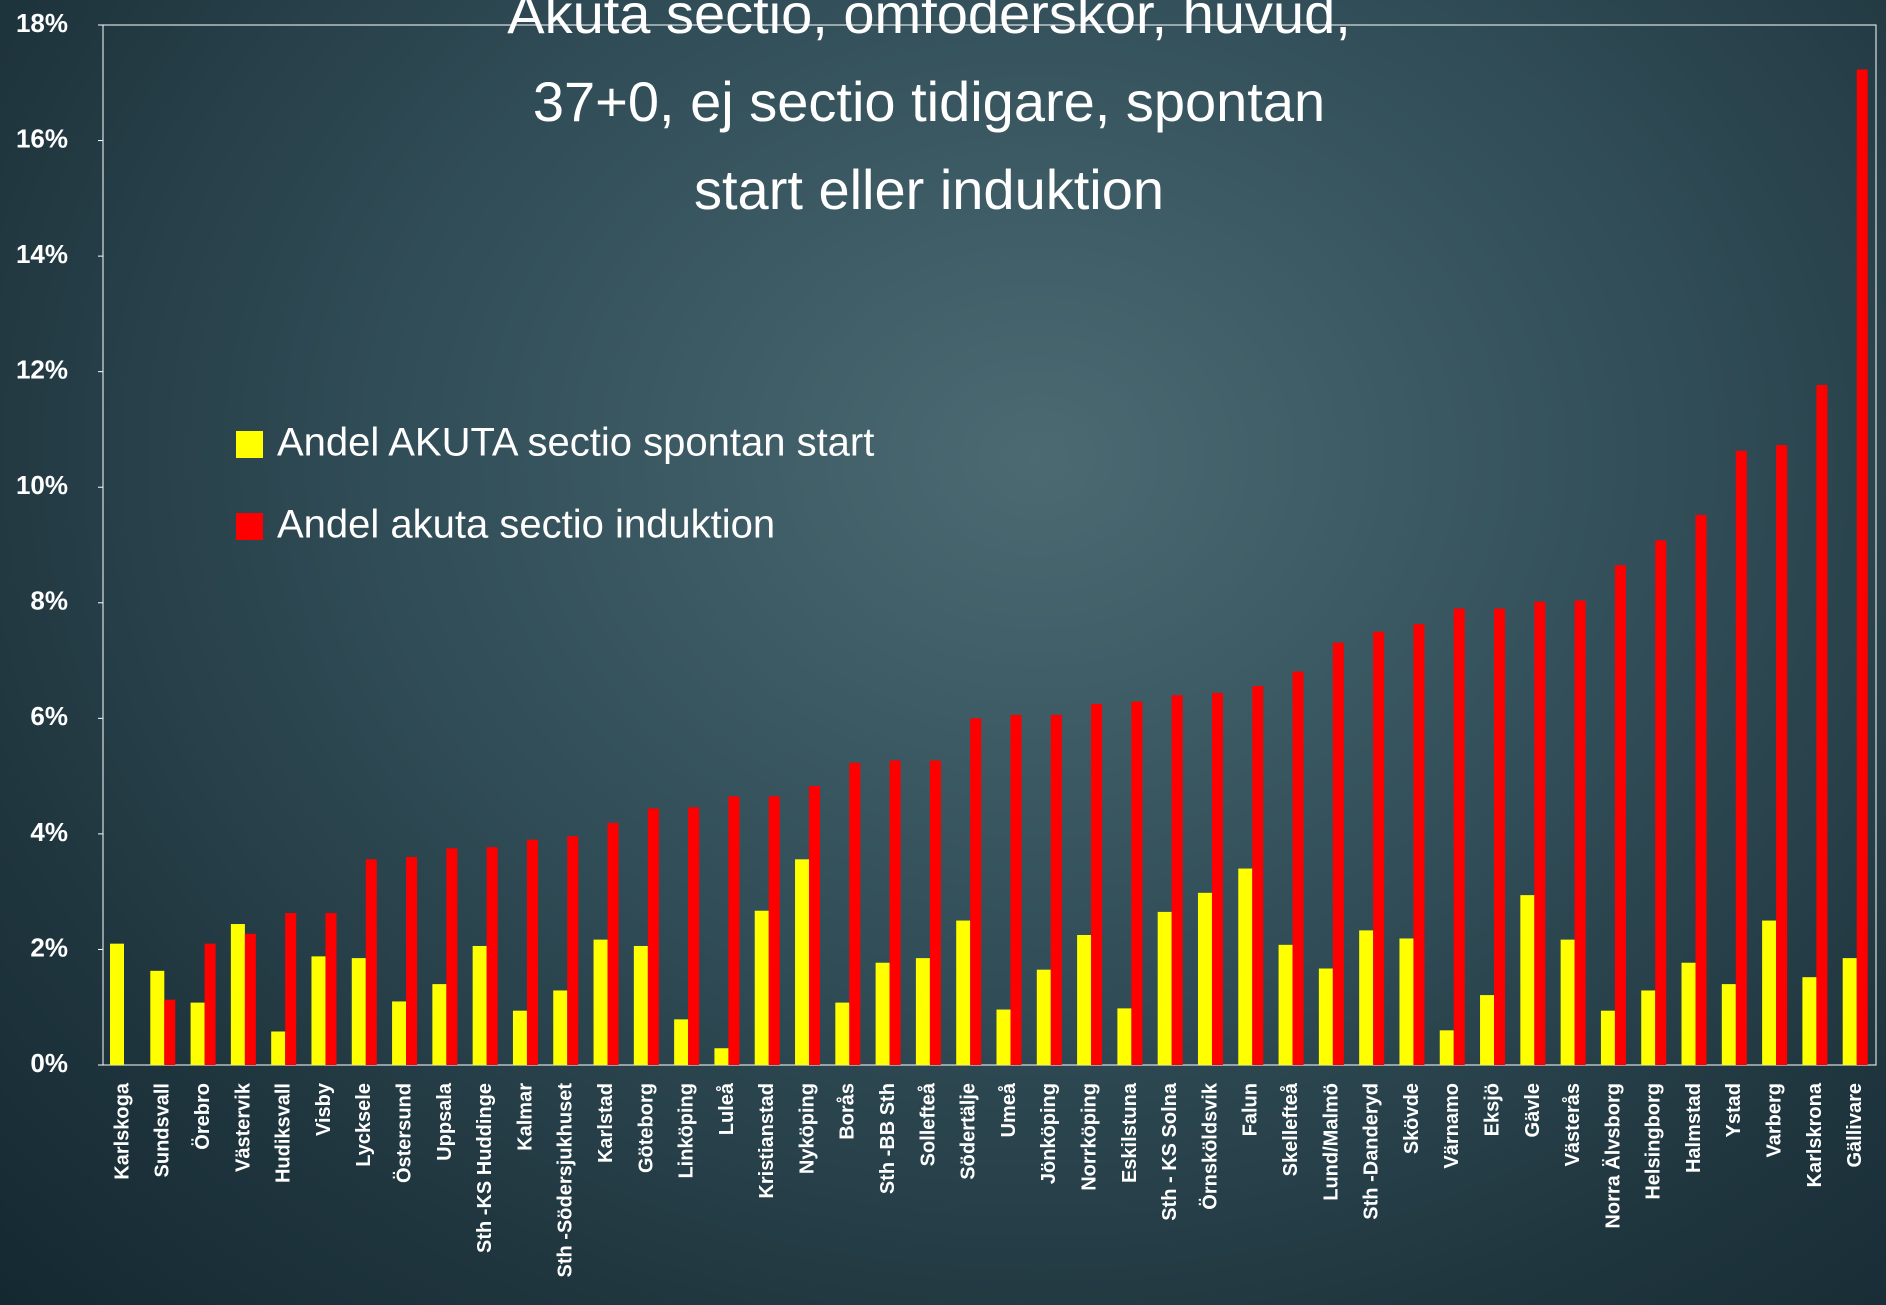 The width and height of the screenshot is (1886, 1305). What do you see at coordinates (1533, 1110) in the screenshot?
I see `x-tick-label: Gävle` at bounding box center [1533, 1110].